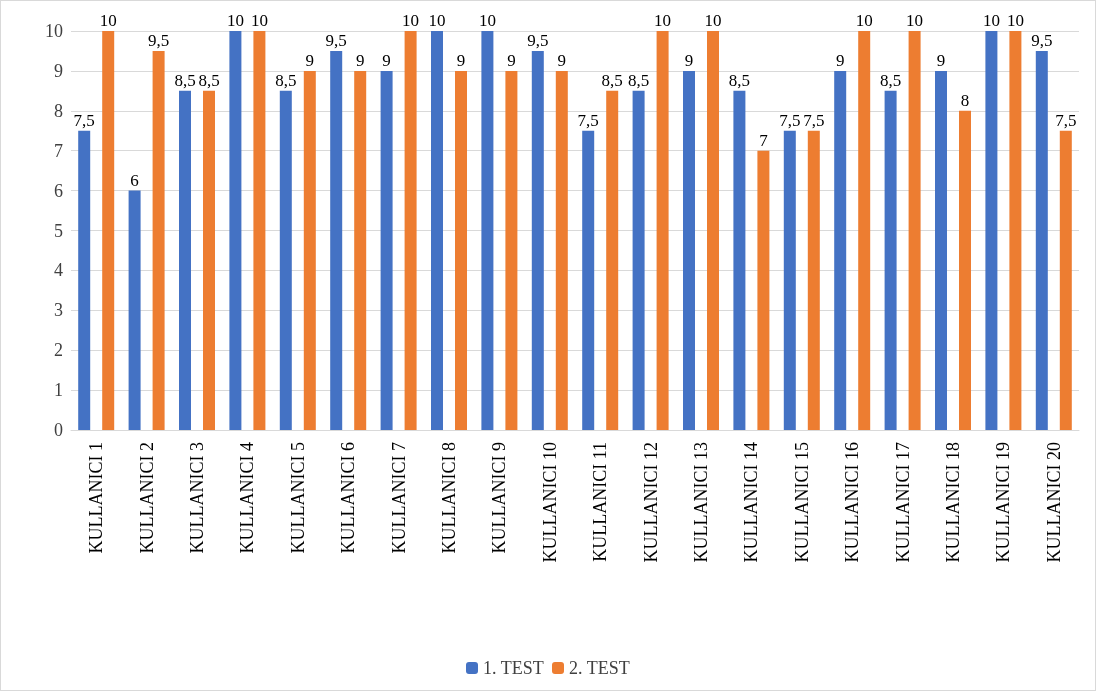 The image size is (1096, 691). I want to click on x-tick-label: KULLANICI 3, so click(197, 498).